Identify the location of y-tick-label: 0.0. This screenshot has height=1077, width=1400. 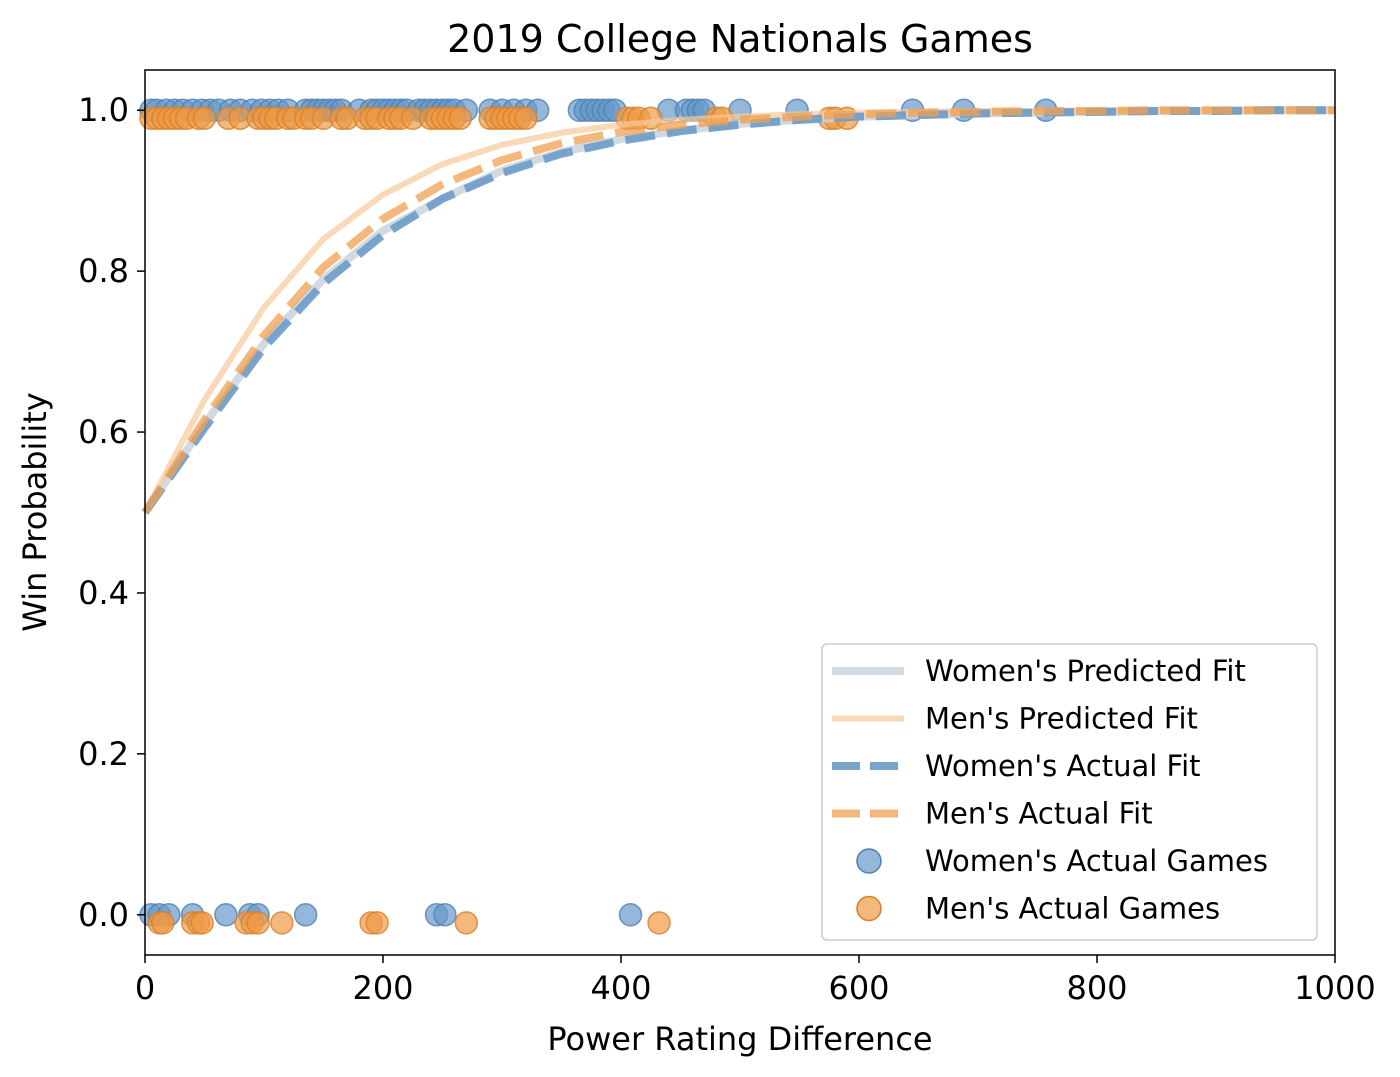
(103, 915).